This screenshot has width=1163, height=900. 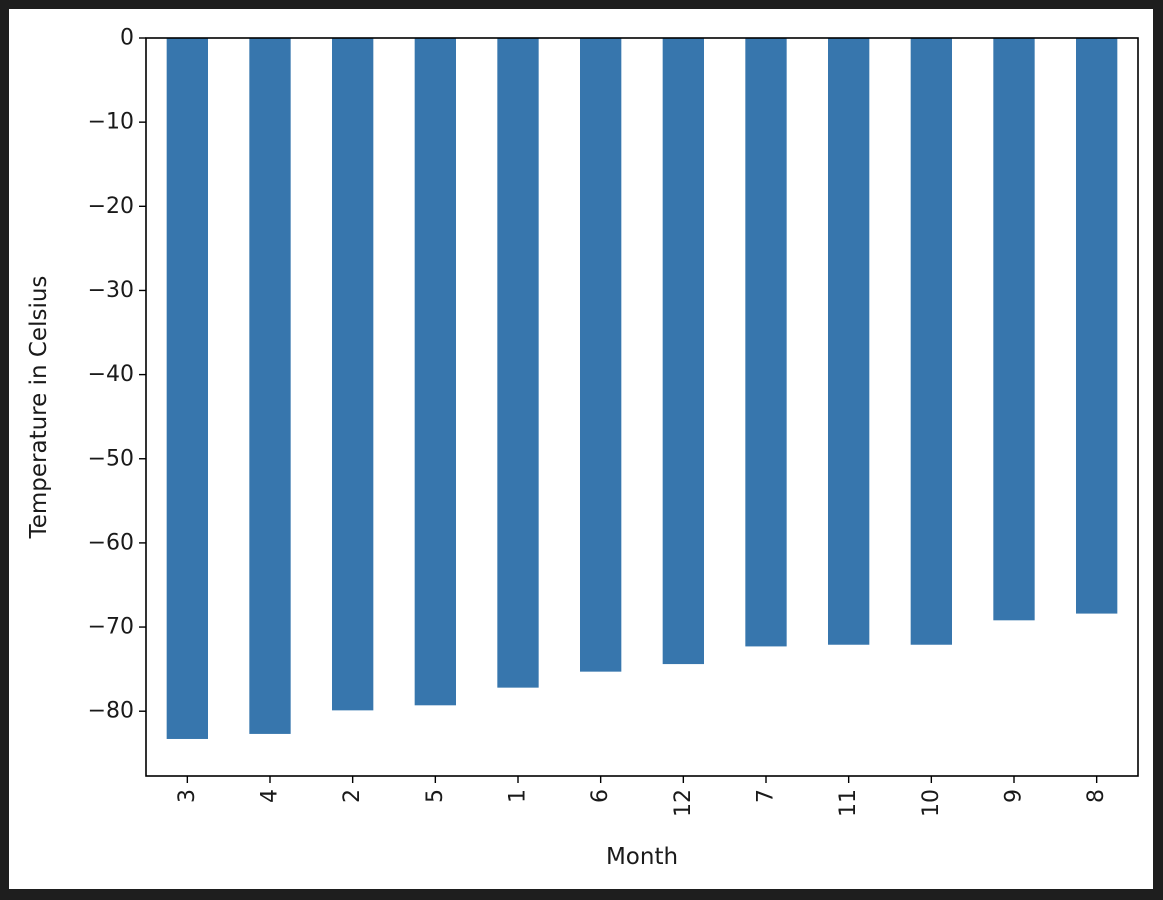 I want to click on y-tick-label: −70, so click(x=111, y=627).